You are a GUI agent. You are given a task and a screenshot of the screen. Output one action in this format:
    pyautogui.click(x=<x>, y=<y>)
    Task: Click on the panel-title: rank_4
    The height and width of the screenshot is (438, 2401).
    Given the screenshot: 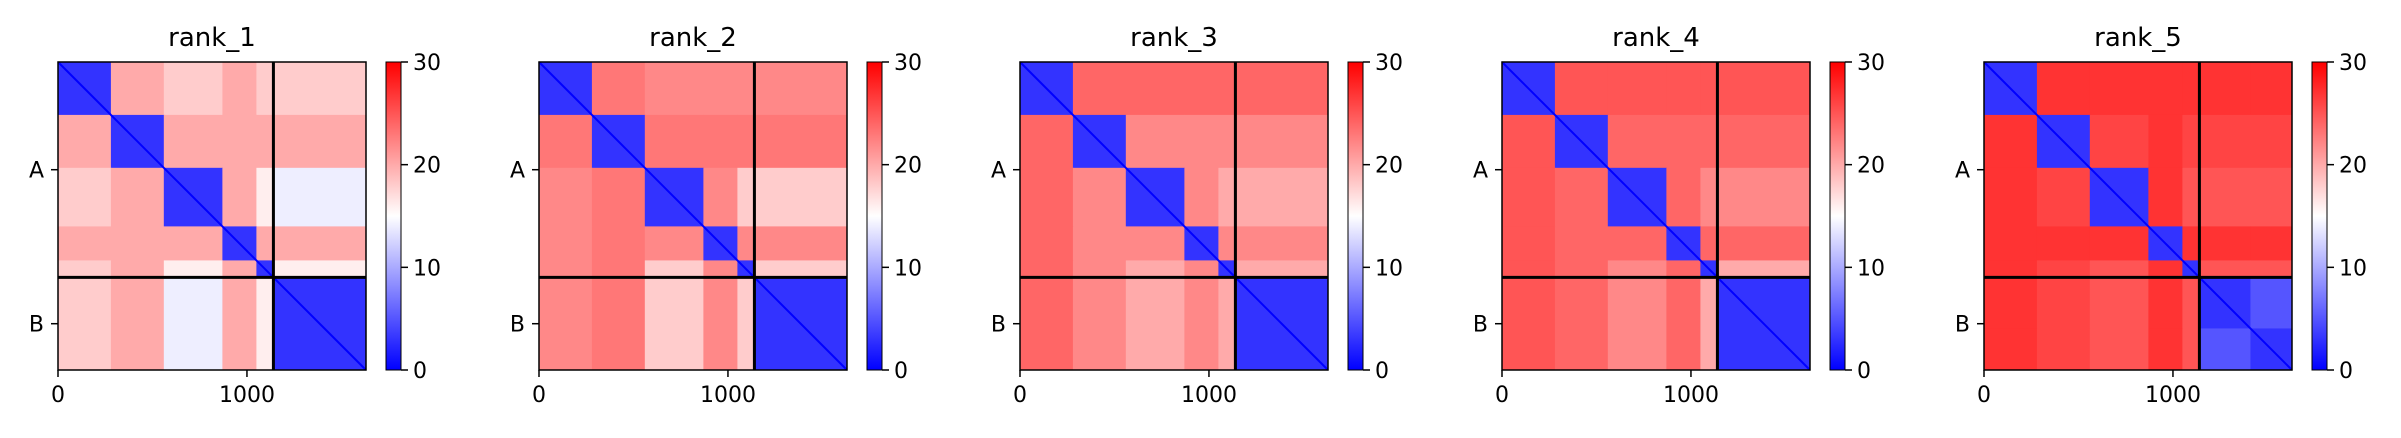 What is the action you would take?
    pyautogui.click(x=1656, y=38)
    